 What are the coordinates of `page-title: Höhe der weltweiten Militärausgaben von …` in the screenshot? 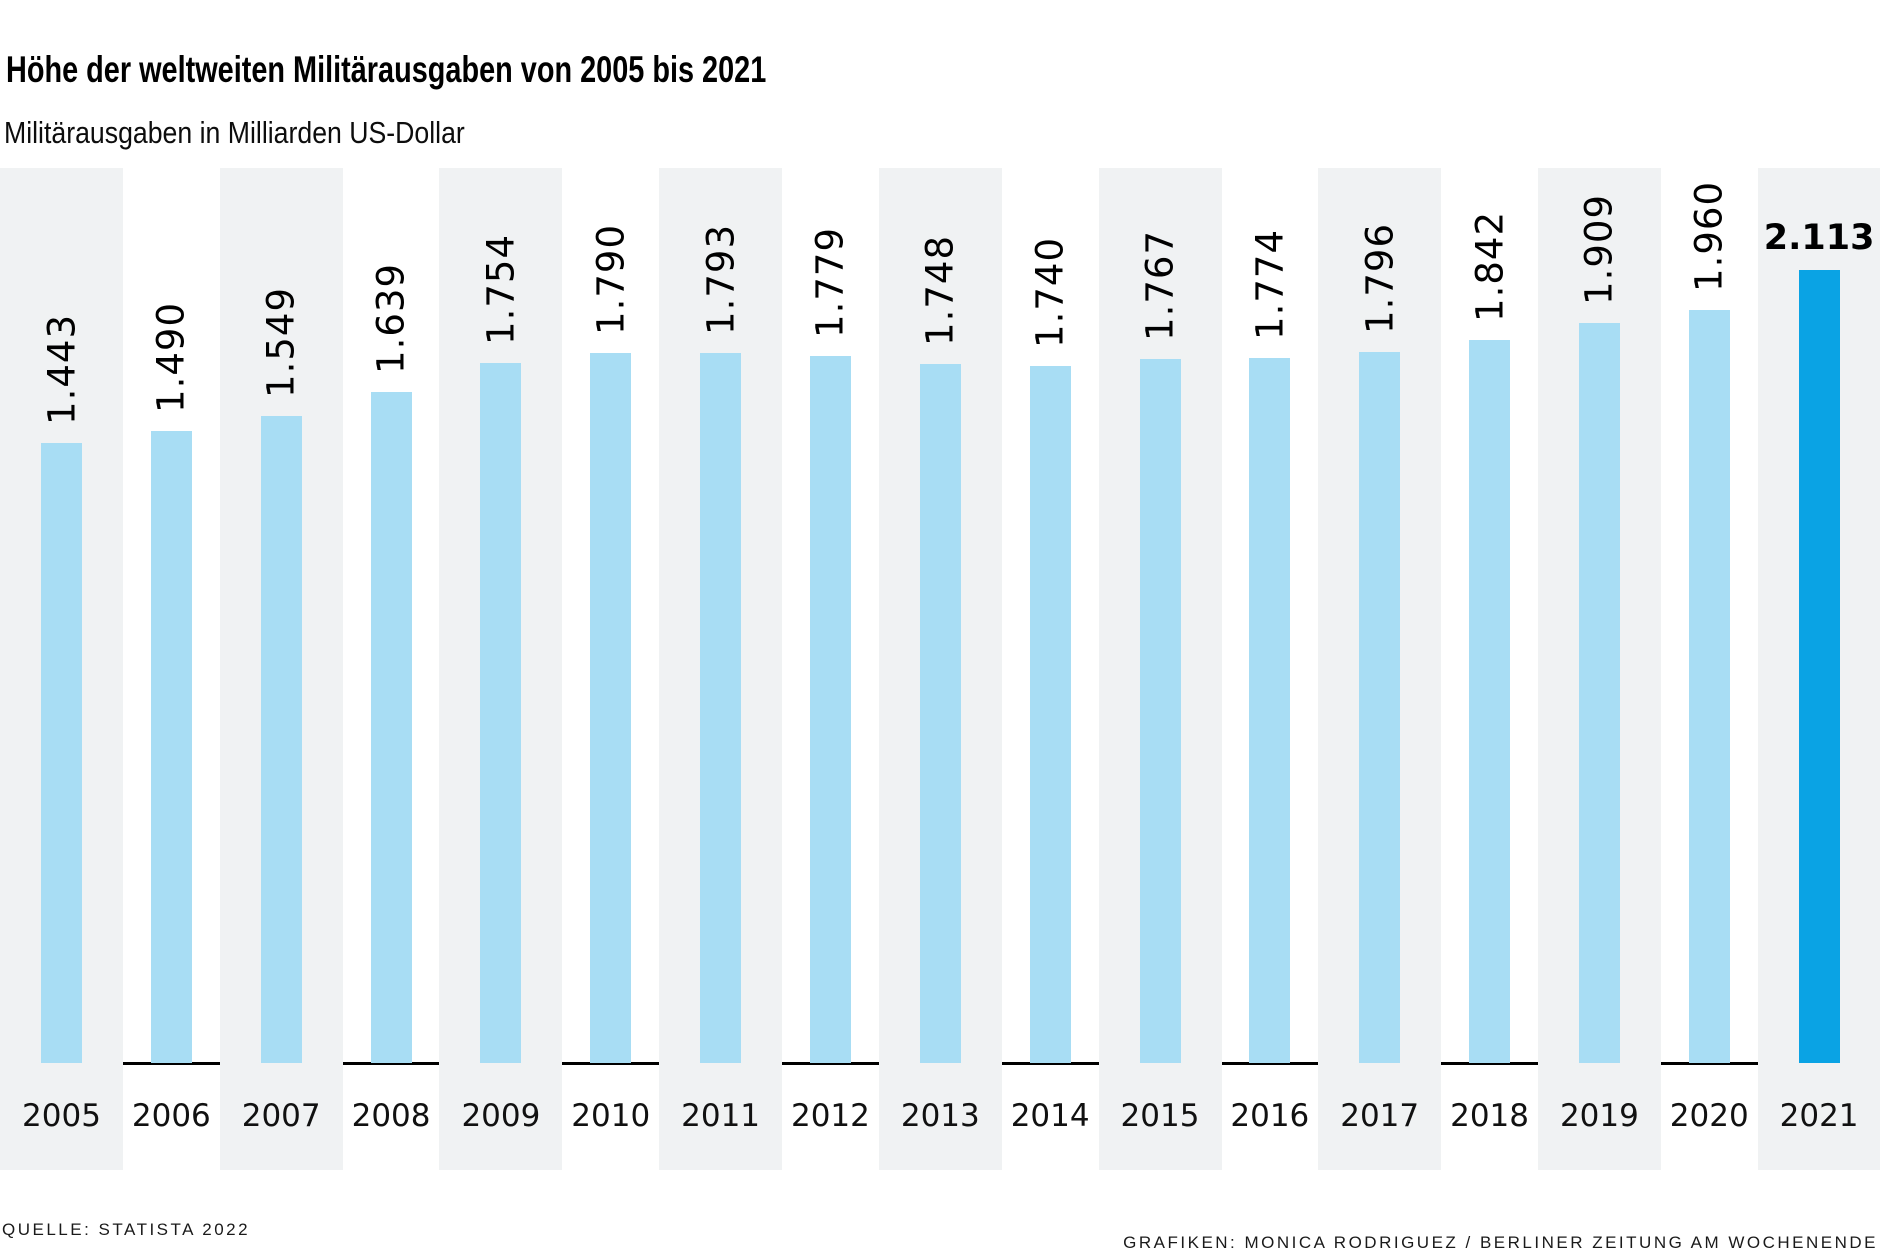 It's located at (386, 69).